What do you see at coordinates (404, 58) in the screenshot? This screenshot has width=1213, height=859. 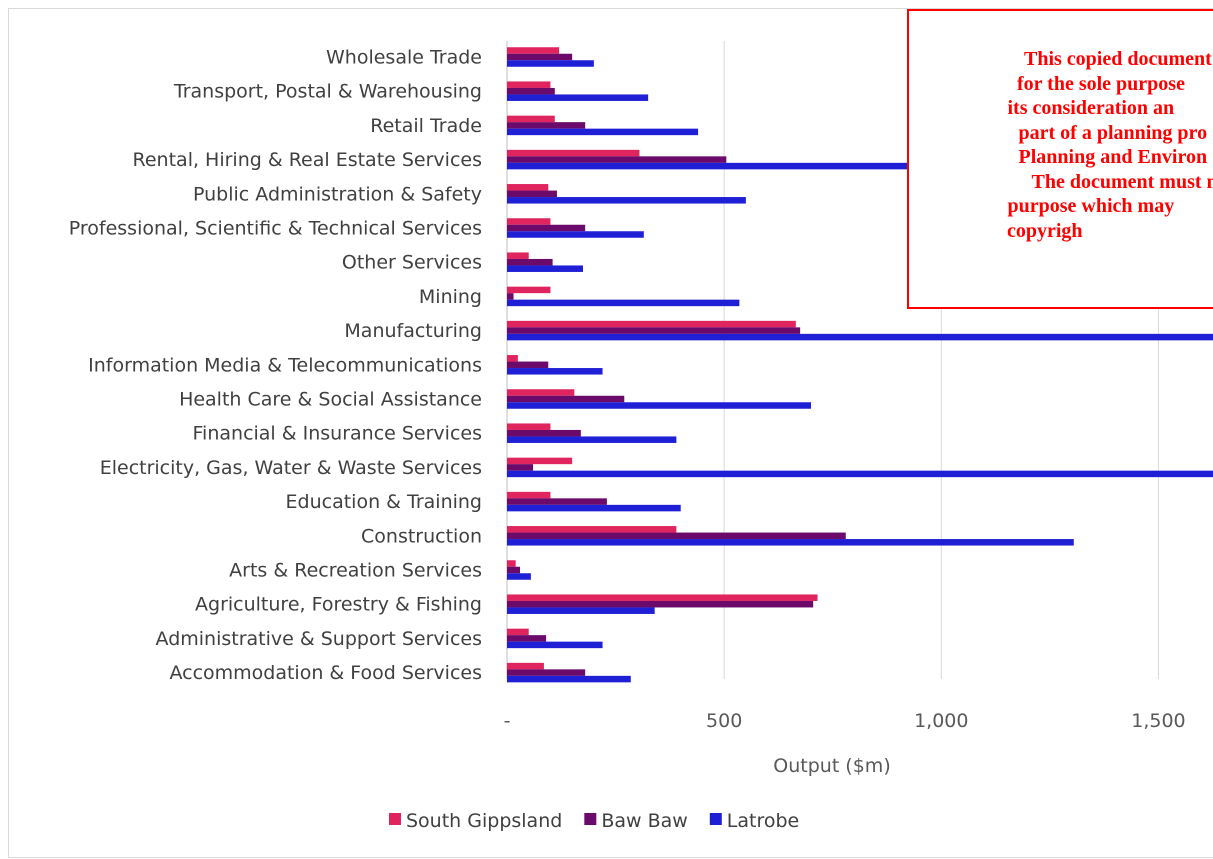 I see `category-label: Wholesale Trade` at bounding box center [404, 58].